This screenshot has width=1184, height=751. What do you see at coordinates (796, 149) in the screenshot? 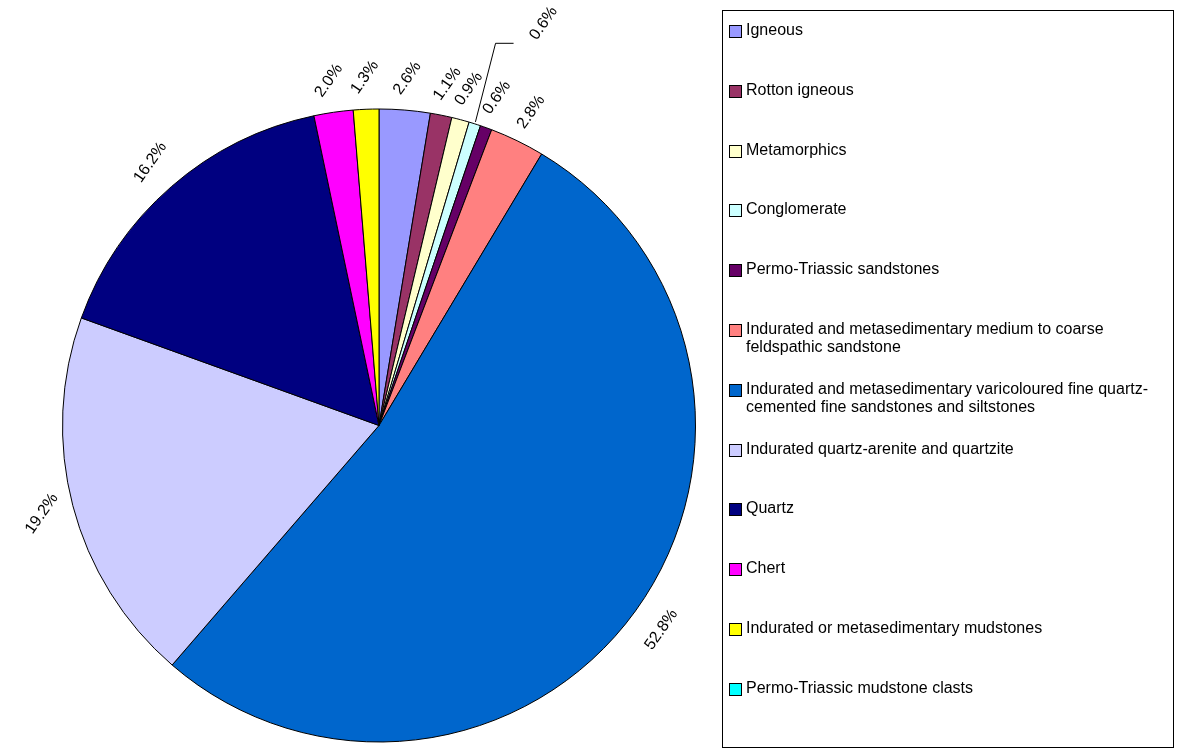
I see `legend-label: Metamorphics` at bounding box center [796, 149].